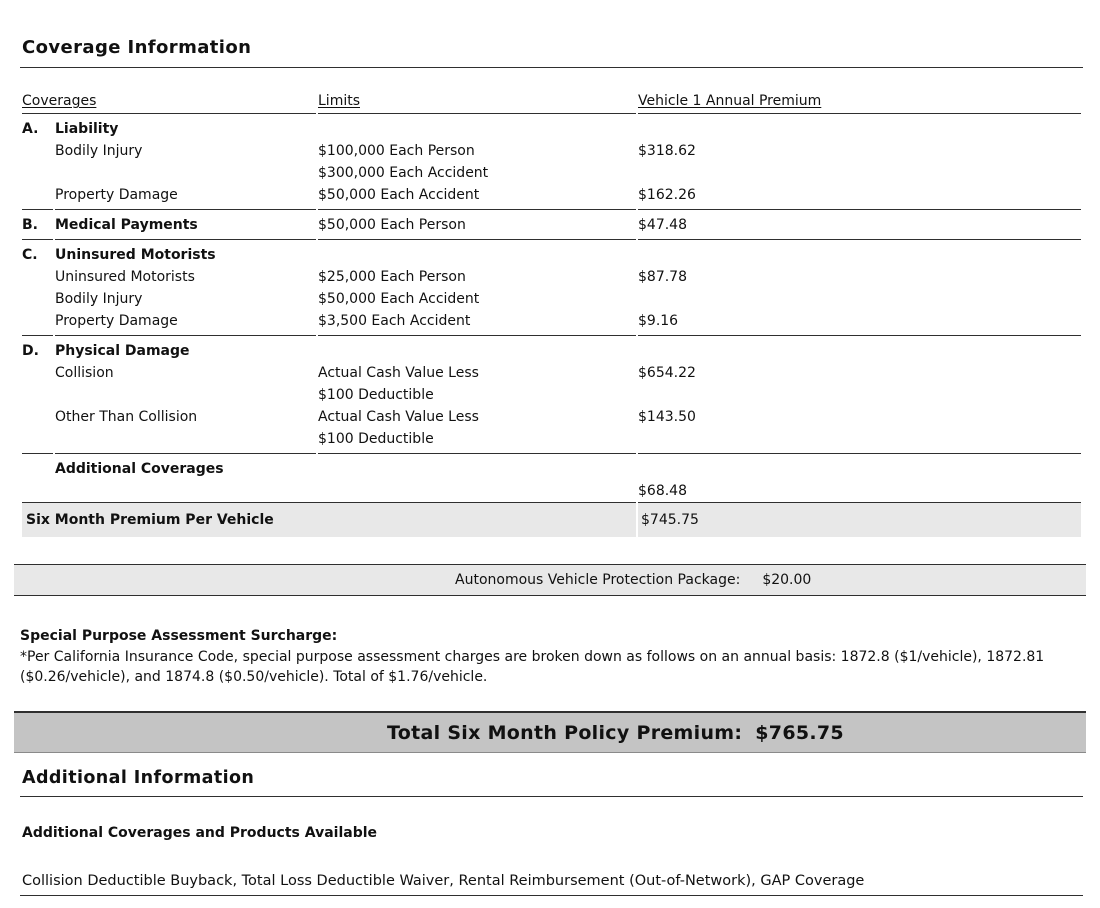 The height and width of the screenshot is (908, 1100). Describe the element at coordinates (329, 519) in the screenshot. I see `six-month-premium-label: Six Month Premium Per Vehicle` at that location.